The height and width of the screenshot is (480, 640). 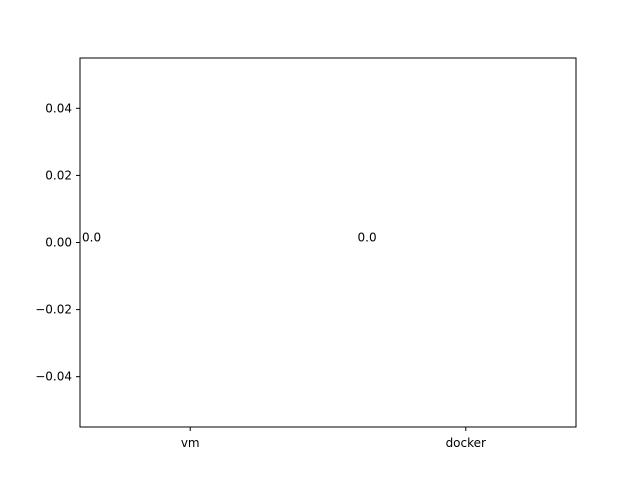 What do you see at coordinates (367, 238) in the screenshot?
I see `data-label-docker: 0.0` at bounding box center [367, 238].